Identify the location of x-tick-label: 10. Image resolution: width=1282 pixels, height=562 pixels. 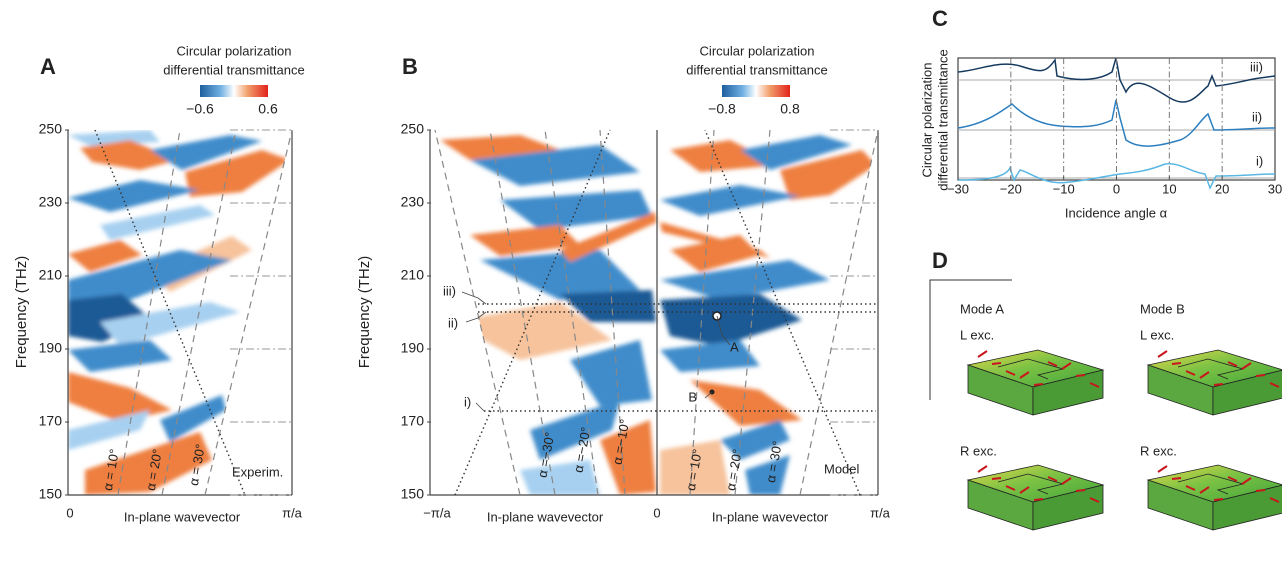
(1169, 188).